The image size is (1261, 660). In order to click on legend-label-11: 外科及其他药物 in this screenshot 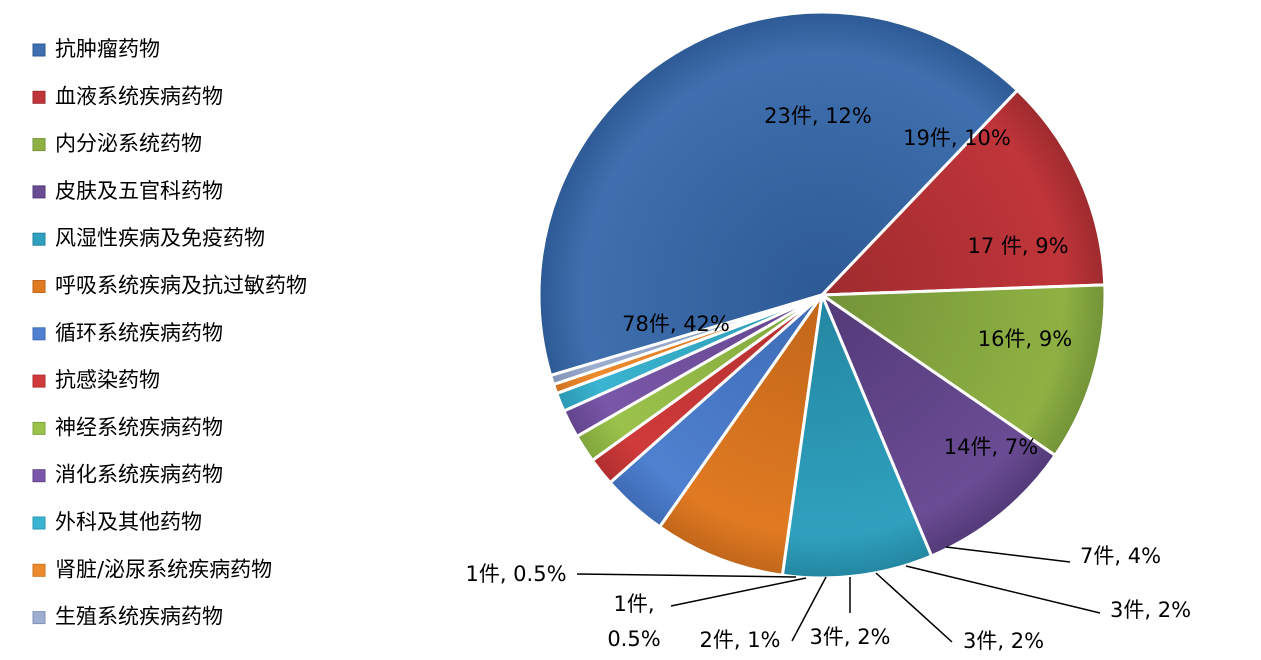, I will do `click(128, 522)`.